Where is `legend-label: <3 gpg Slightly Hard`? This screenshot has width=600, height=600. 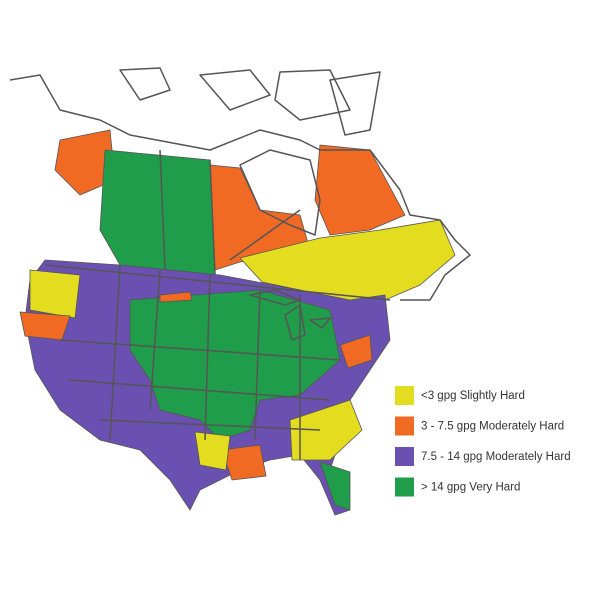 legend-label: <3 gpg Slightly Hard is located at coordinates (473, 396).